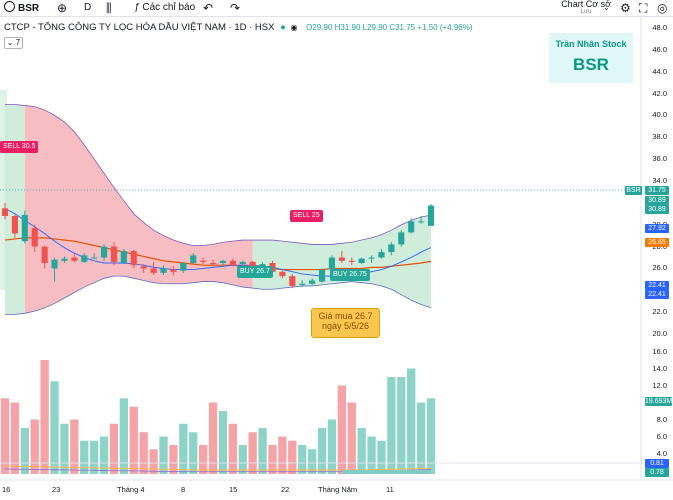 This screenshot has height=500, width=673. What do you see at coordinates (657, 228) in the screenshot?
I see `ma-blue-badge: 27.92` at bounding box center [657, 228].